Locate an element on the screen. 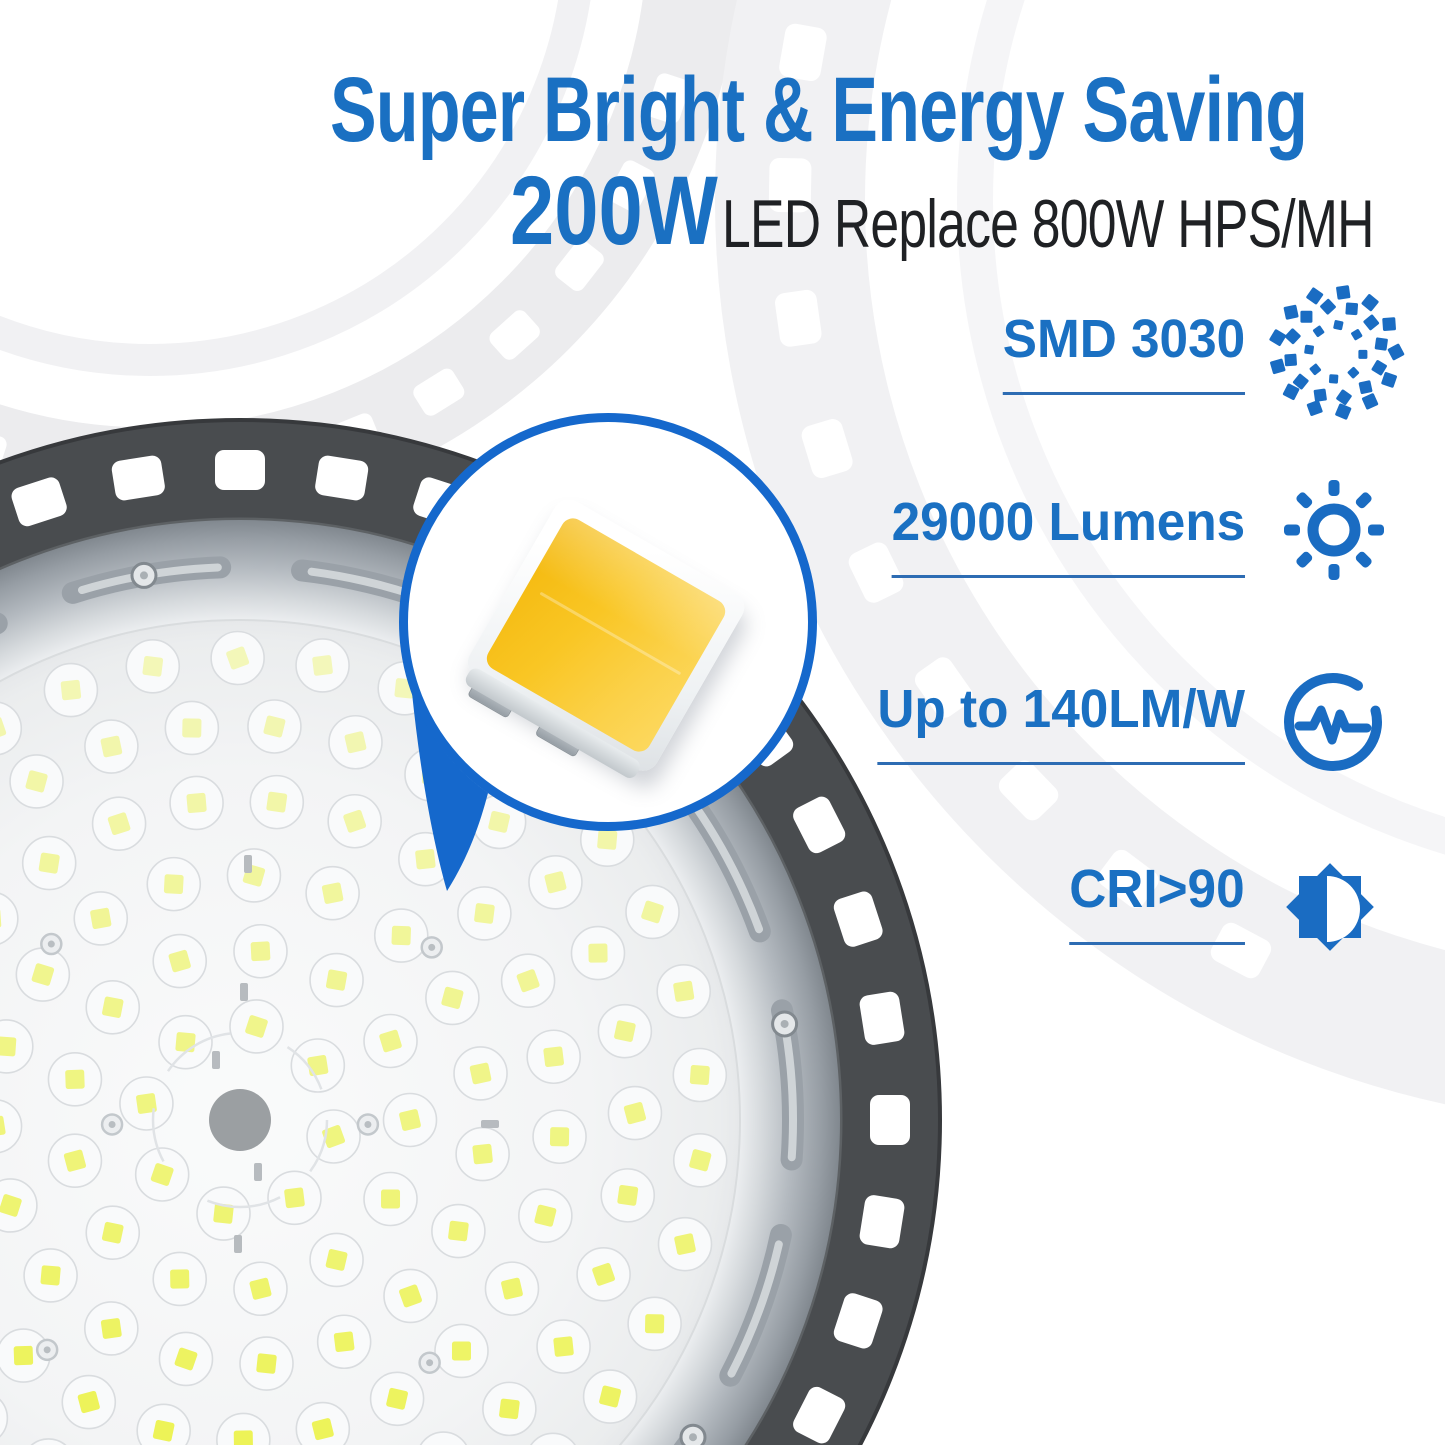 The width and height of the screenshot is (1445, 1445). page-title: Super Bright & Energy Saving is located at coordinates (819, 110).